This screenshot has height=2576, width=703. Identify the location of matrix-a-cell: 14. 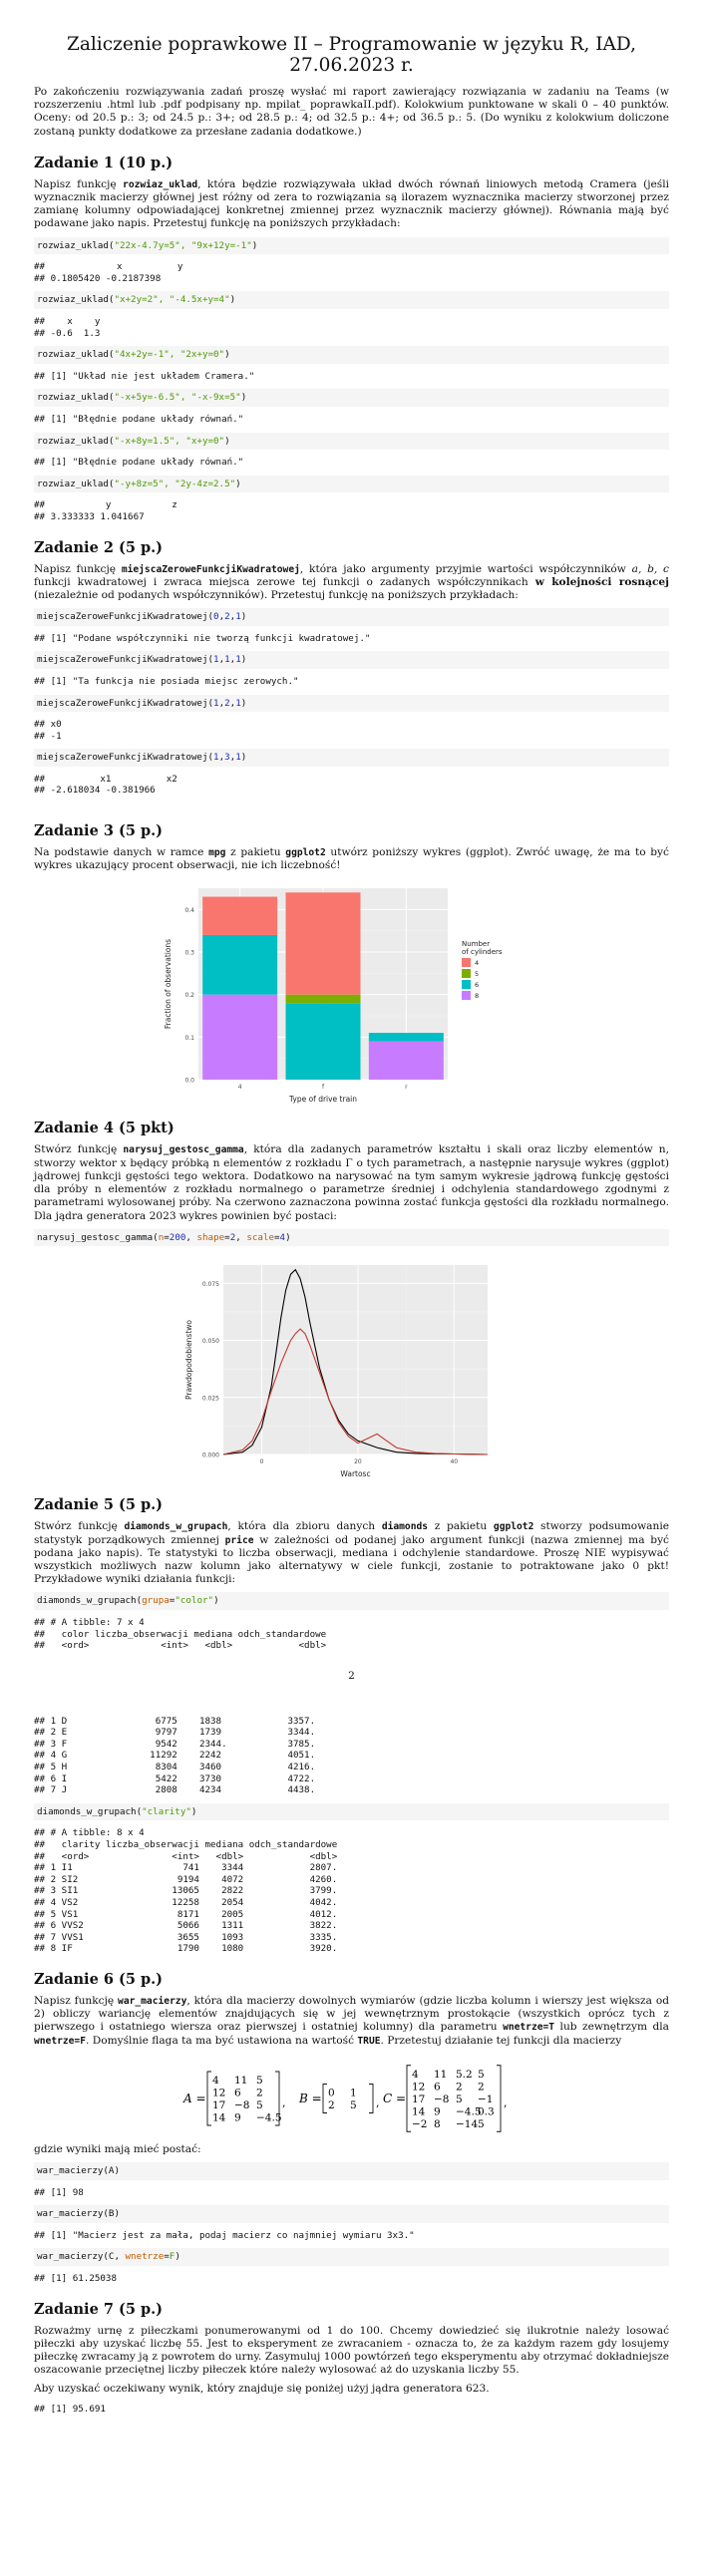
(219, 2117).